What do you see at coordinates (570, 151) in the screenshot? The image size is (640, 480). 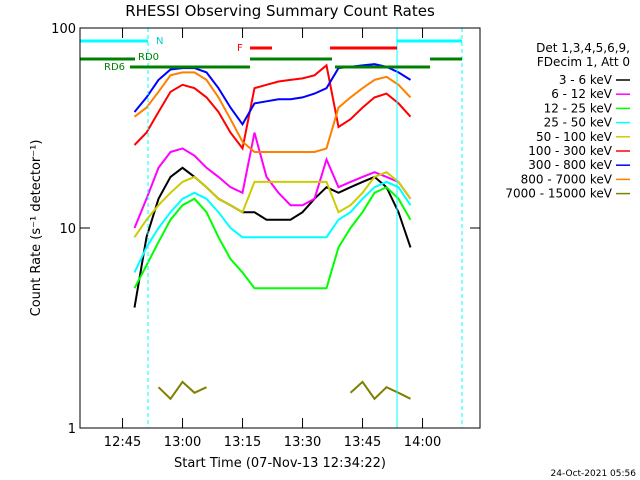 I see `legend-label: 100 - 300 keV` at bounding box center [570, 151].